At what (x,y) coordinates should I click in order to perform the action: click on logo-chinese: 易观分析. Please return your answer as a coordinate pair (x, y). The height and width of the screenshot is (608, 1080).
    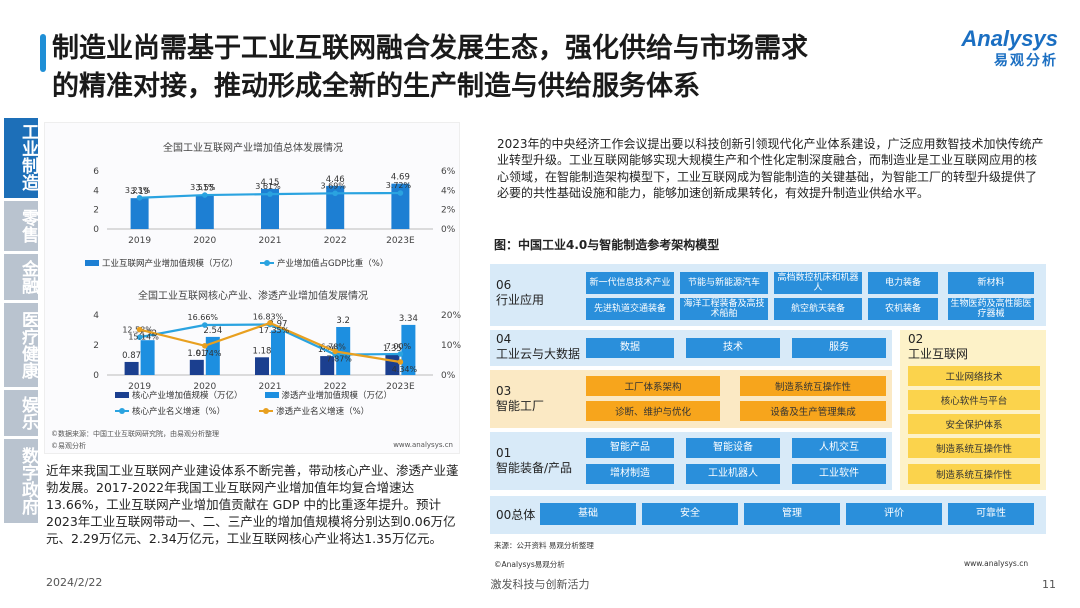
    Looking at the image, I should click on (1026, 61).